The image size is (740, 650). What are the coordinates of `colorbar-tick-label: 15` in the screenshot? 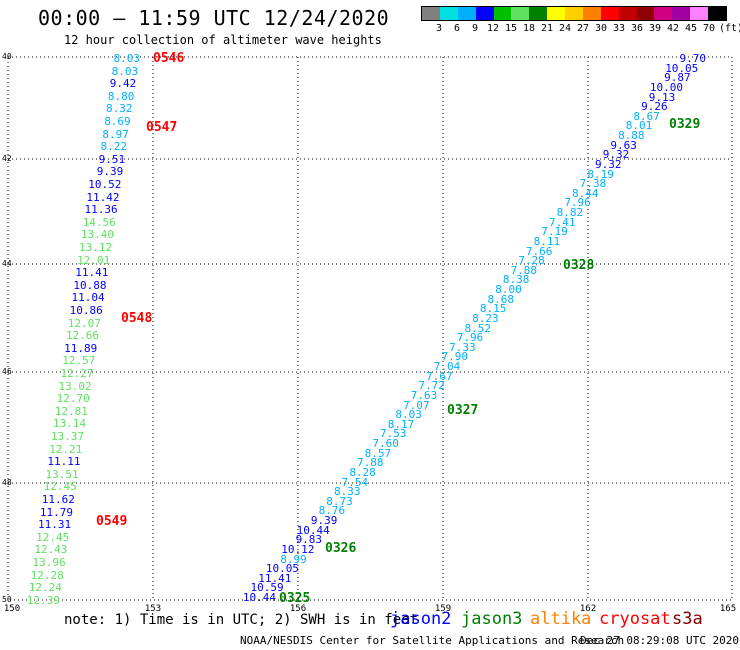 It's located at (511, 28).